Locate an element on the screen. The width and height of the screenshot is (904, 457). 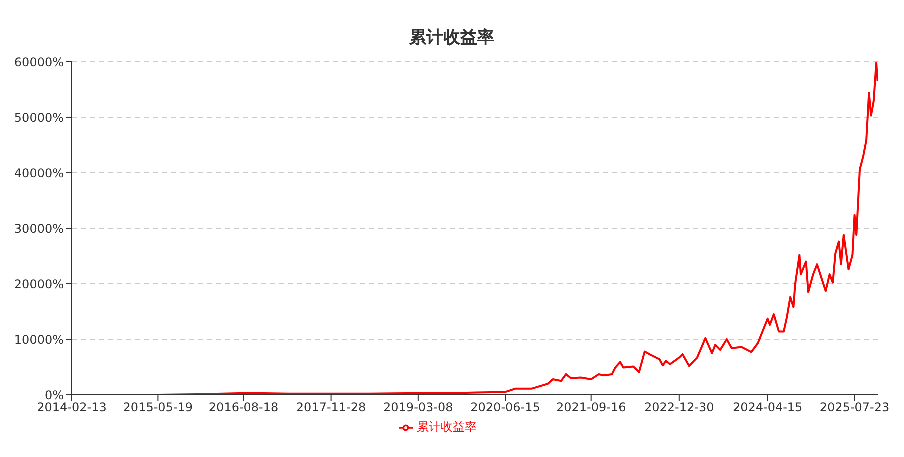
x-tick-label: 2025-07-23 is located at coordinates (855, 407).